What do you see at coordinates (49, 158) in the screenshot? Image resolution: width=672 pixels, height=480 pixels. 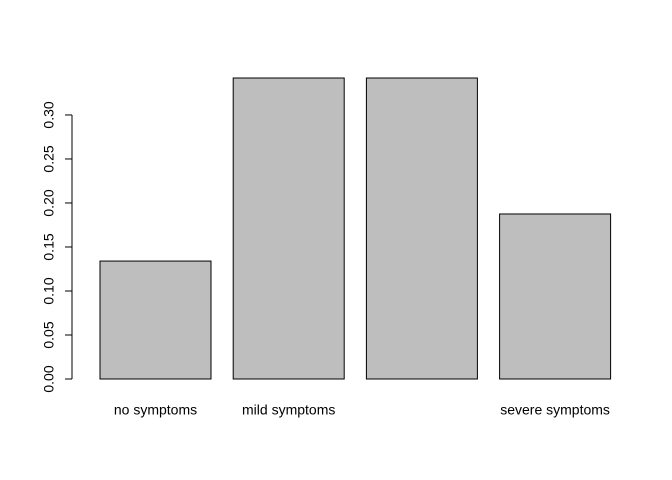 I see `y-tick-label: 0.25` at bounding box center [49, 158].